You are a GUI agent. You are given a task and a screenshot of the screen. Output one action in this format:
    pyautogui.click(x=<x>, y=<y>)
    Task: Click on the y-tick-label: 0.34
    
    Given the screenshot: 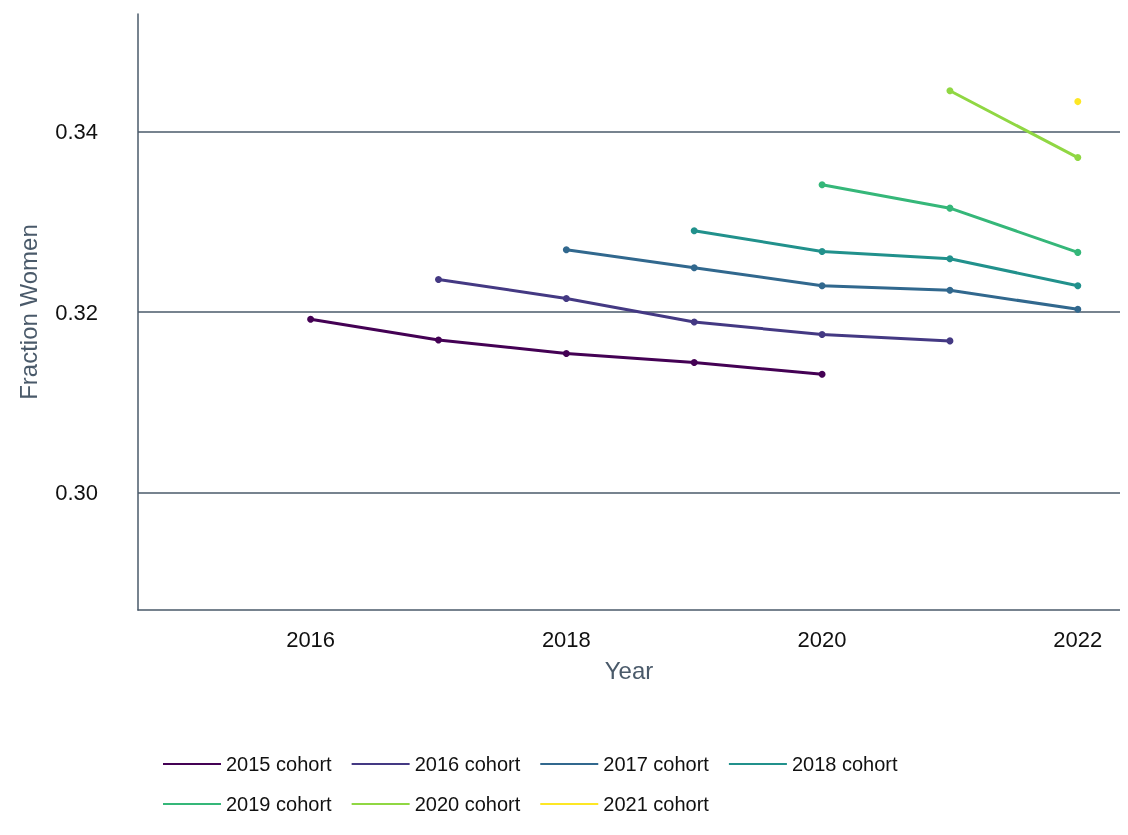 What is the action you would take?
    pyautogui.click(x=76, y=131)
    